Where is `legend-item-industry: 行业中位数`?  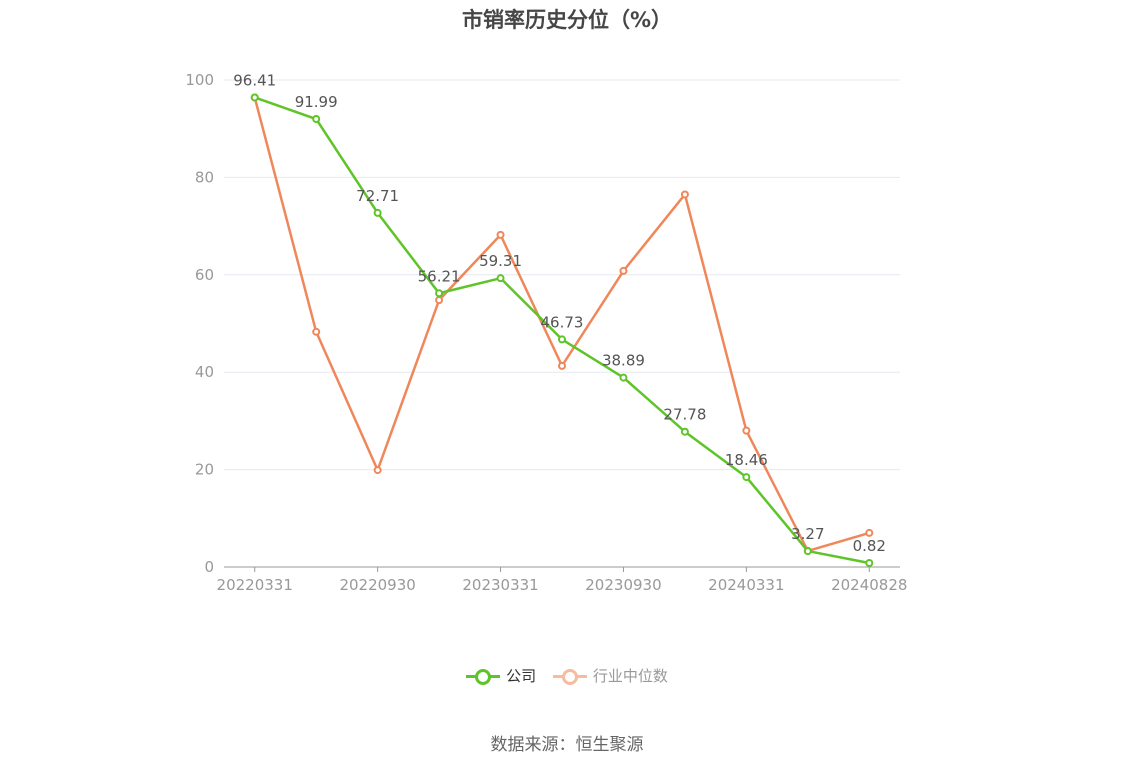 legend-item-industry: 行业中位数 is located at coordinates (610, 675).